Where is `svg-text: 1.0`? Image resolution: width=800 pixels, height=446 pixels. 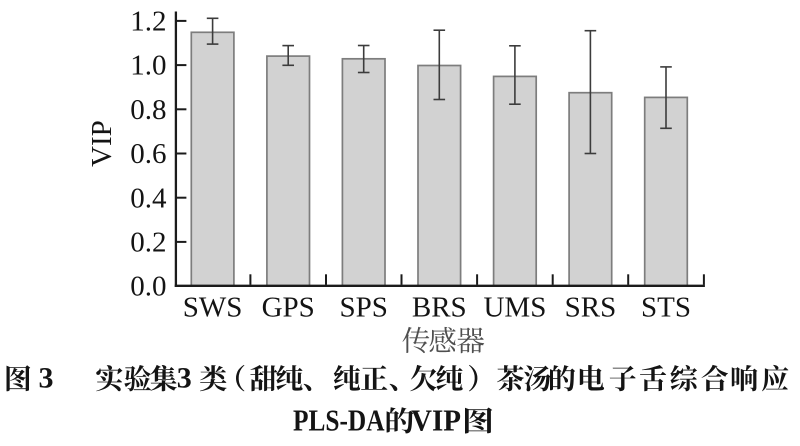 svg-text: 1.0 is located at coordinates (148, 66).